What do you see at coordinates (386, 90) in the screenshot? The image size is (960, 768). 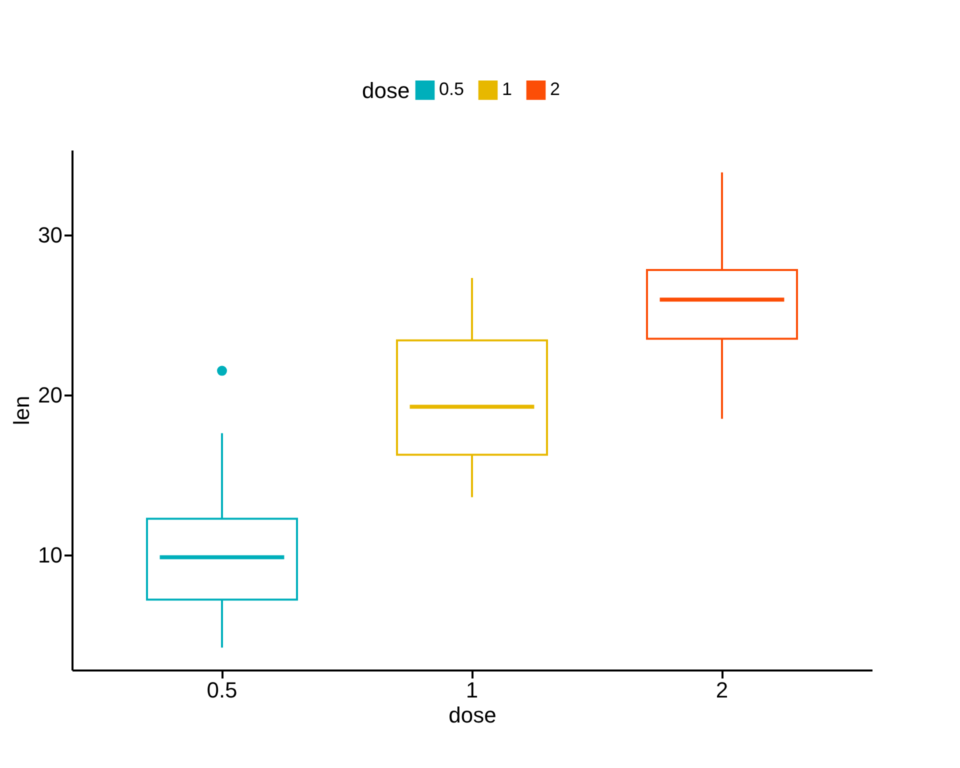 I see `legend-title: dose` at bounding box center [386, 90].